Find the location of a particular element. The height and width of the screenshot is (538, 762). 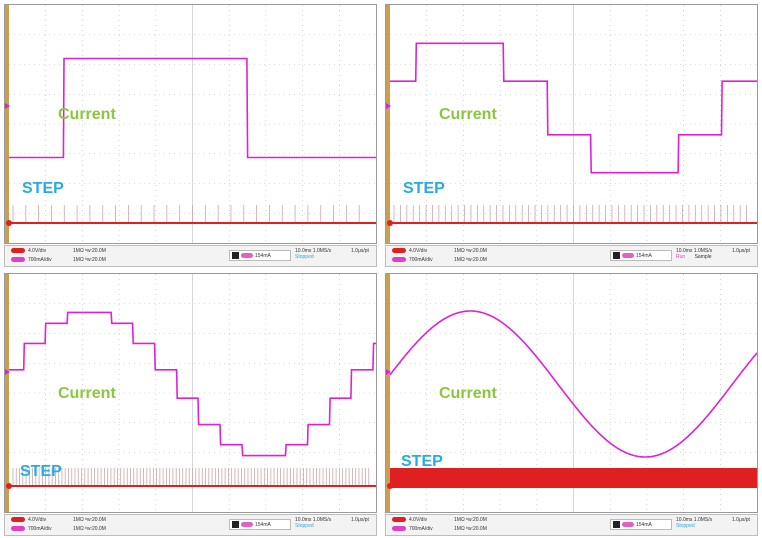

timebase-readout: 10.0ms 1.0MS/s 1.0μs/pt Run Sample is located at coordinates (716, 257).